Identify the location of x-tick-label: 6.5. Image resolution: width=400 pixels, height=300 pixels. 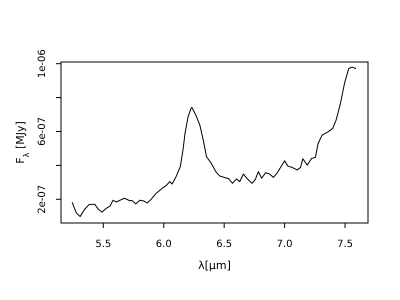
(224, 244).